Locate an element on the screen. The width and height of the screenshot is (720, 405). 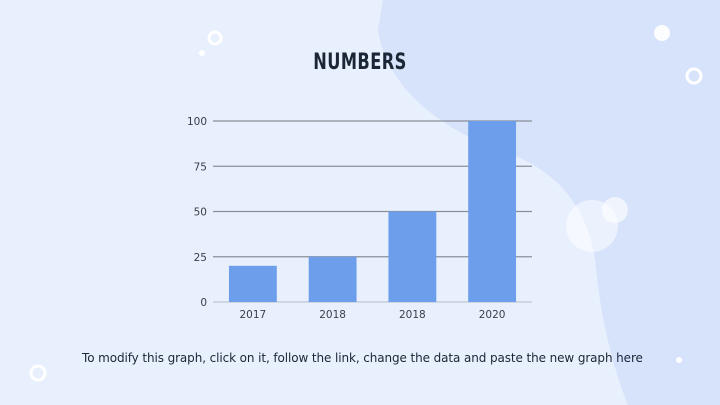
x-tick-label: 2017 is located at coordinates (253, 315).